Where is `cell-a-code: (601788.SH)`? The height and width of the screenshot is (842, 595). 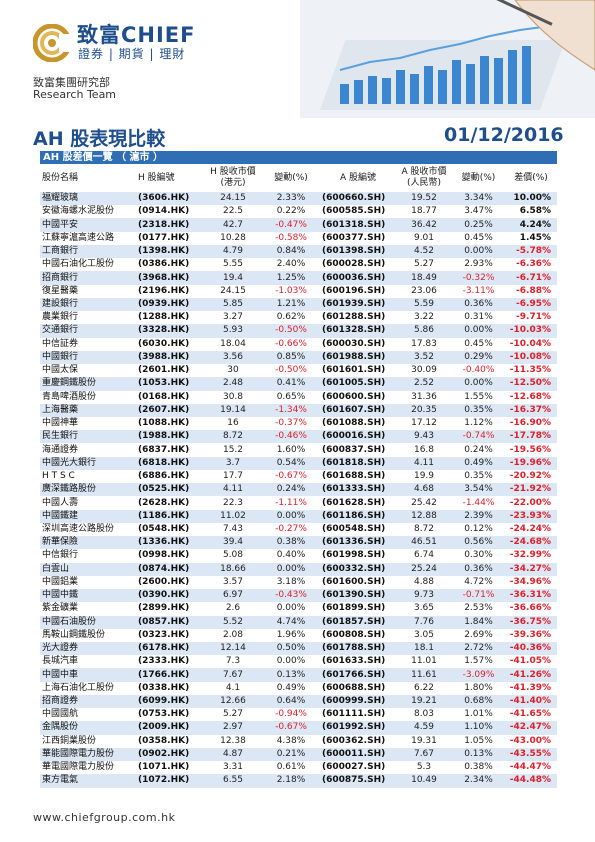
cell-a-code: (601788.SH) is located at coordinates (358, 648).